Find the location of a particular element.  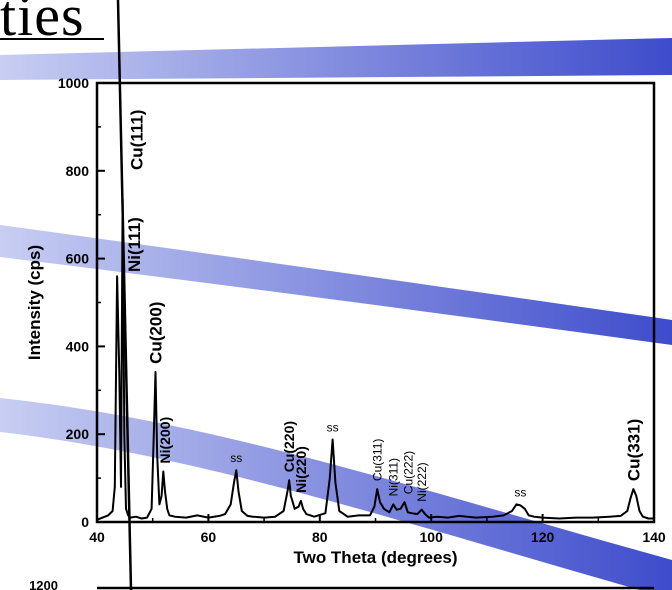

x-tick-label: 40 is located at coordinates (97, 537).